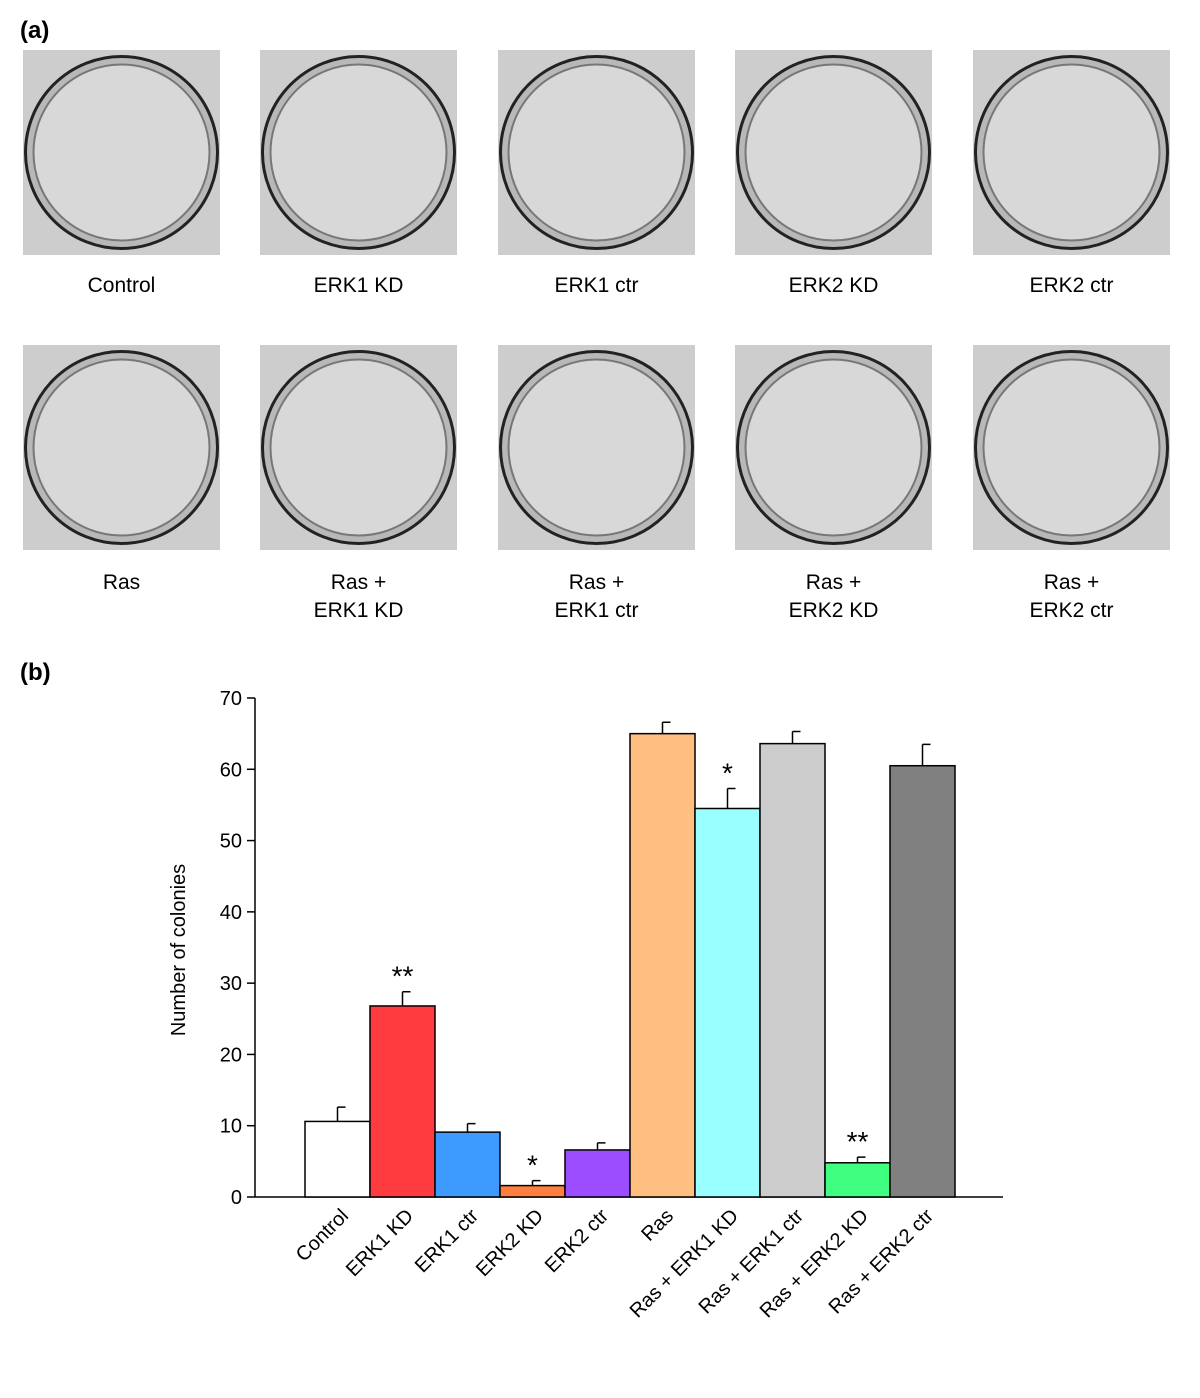  Describe the element at coordinates (322, 1235) in the screenshot. I see `x-tick-label: Control` at that location.